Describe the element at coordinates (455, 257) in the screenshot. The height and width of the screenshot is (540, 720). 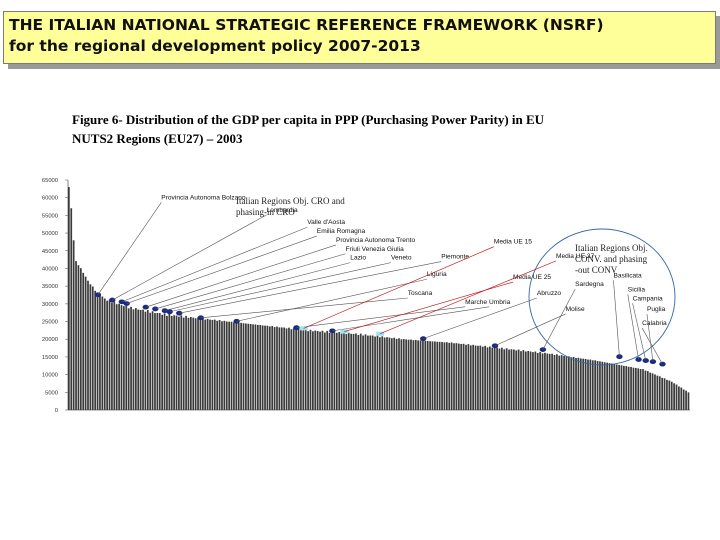
I see `region-label: Piemonte` at that location.